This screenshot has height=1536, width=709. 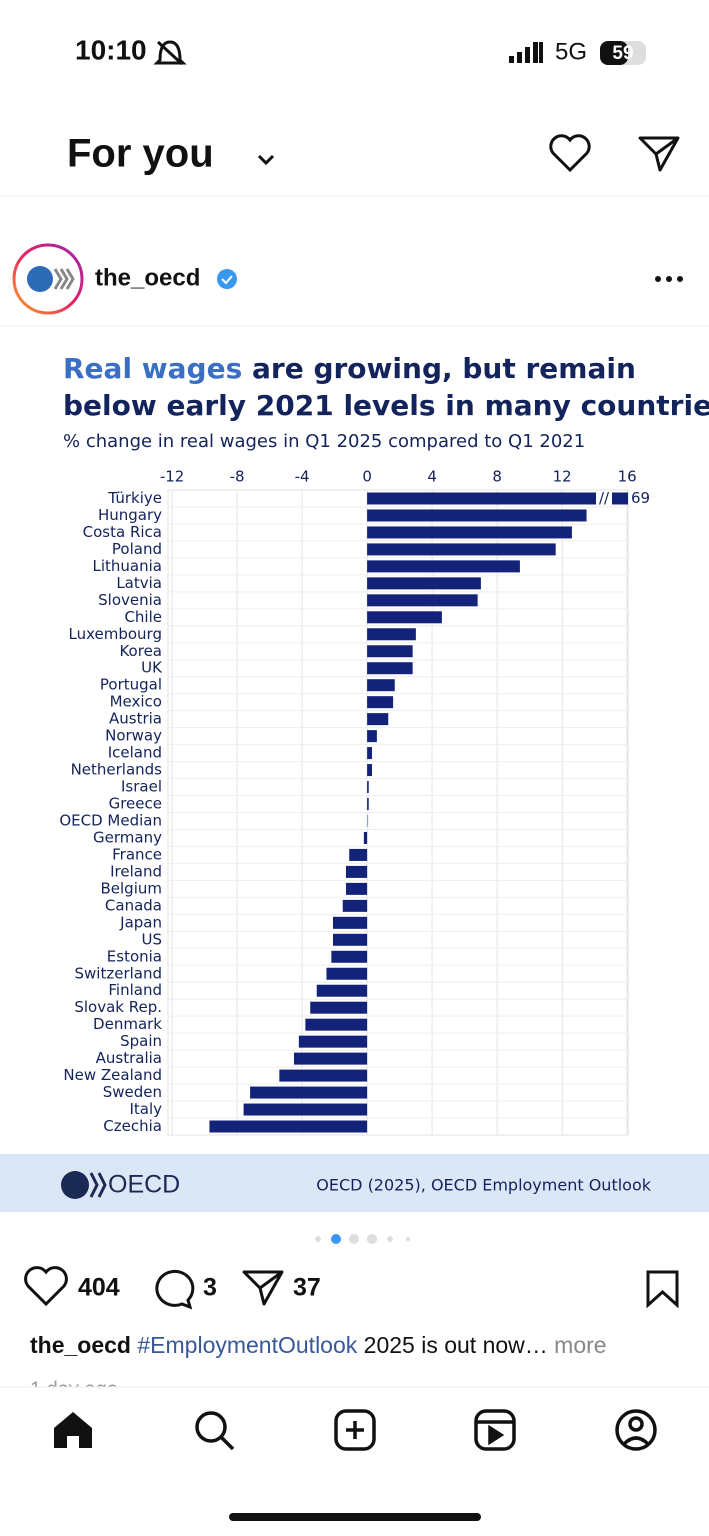 I want to click on x-tick-label: 8, so click(x=497, y=477).